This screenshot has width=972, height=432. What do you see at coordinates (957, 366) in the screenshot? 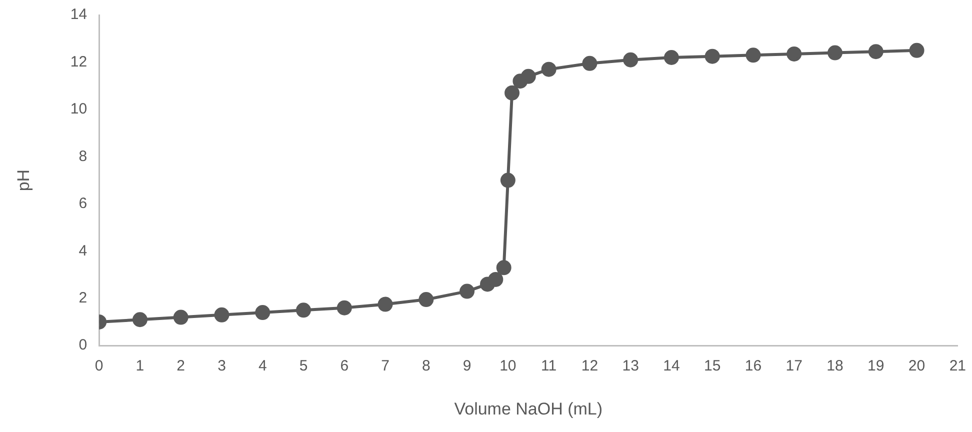
I see `x-tick-label: 21` at bounding box center [957, 366].